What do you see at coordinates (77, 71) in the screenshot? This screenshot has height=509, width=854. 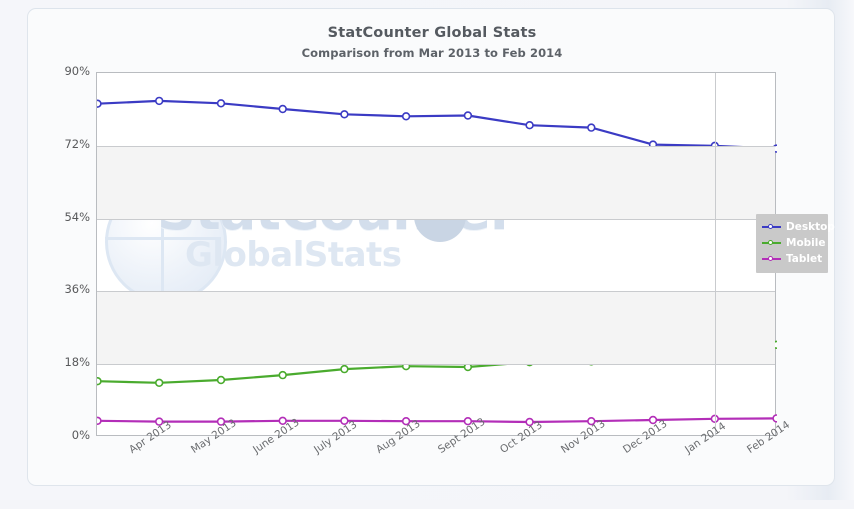 I see `y-axis-tick-label: 90%` at bounding box center [77, 71].